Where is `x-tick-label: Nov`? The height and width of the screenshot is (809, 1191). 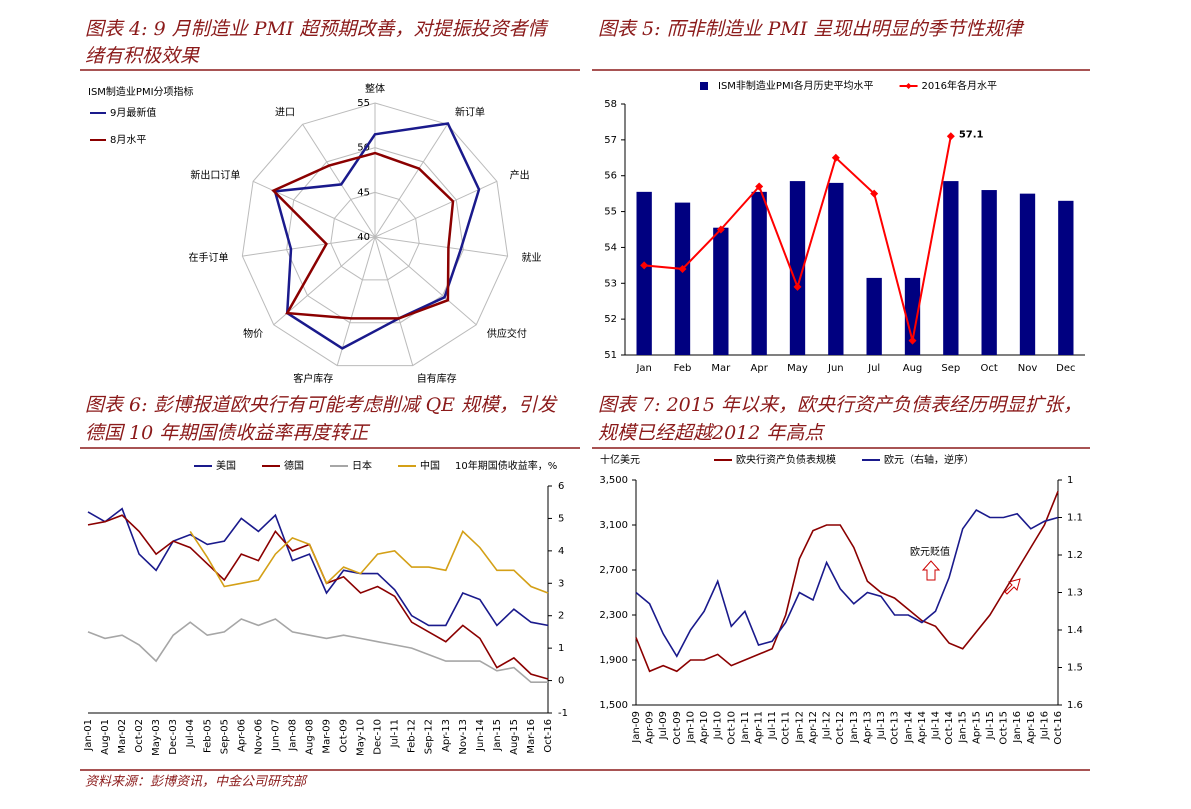 x-tick-label: Nov is located at coordinates (1028, 368).